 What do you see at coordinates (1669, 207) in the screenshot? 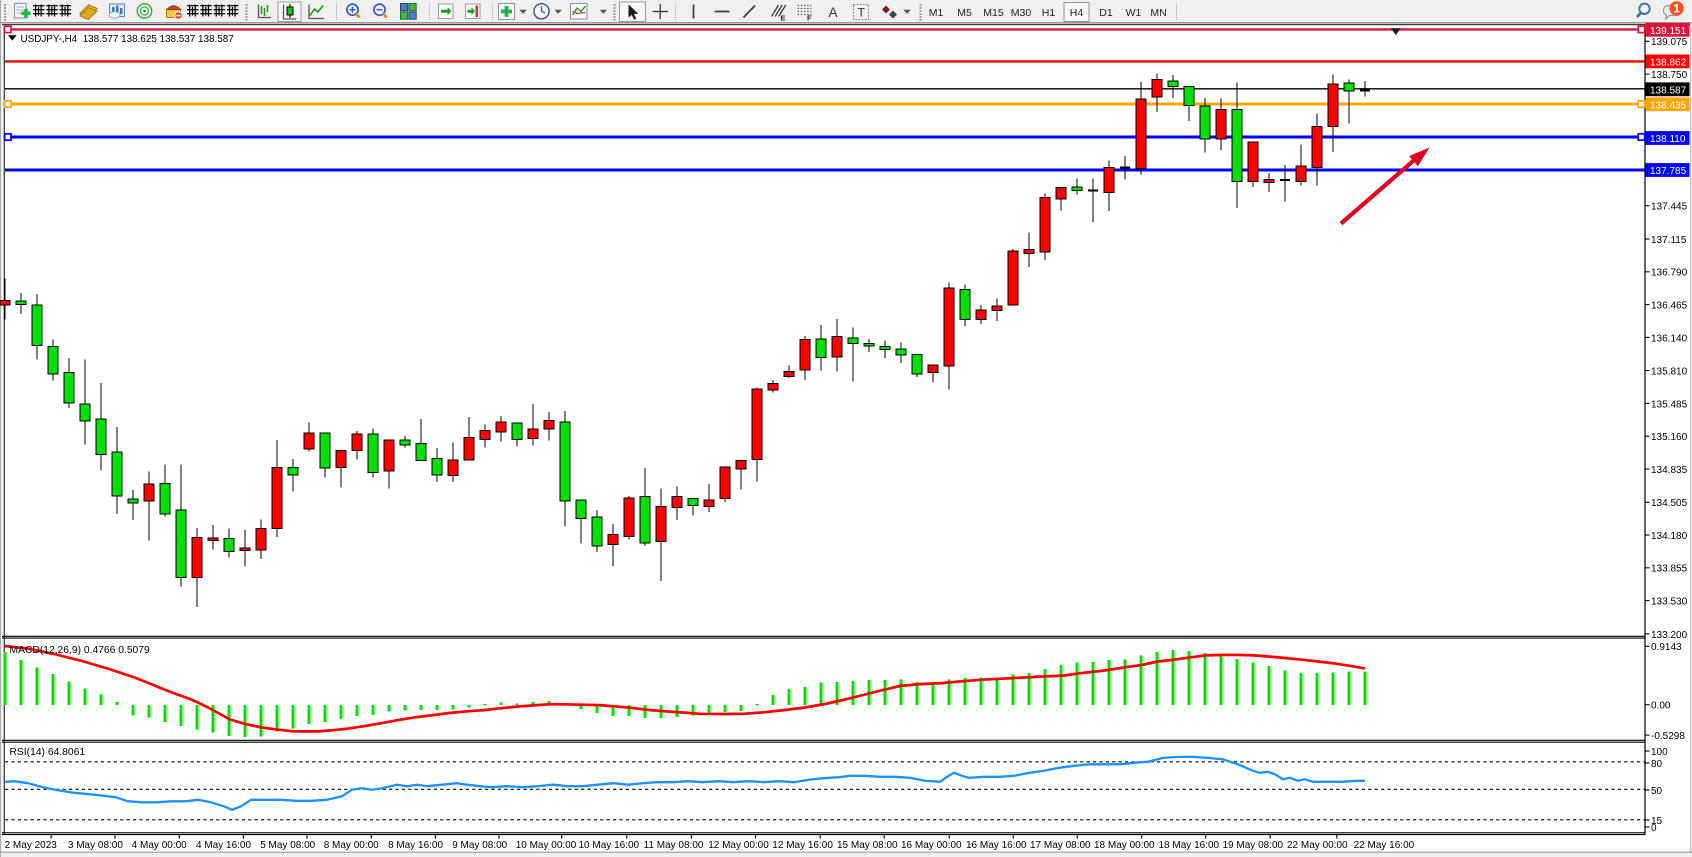
I see `svg-text: 137.445` at bounding box center [1669, 207].